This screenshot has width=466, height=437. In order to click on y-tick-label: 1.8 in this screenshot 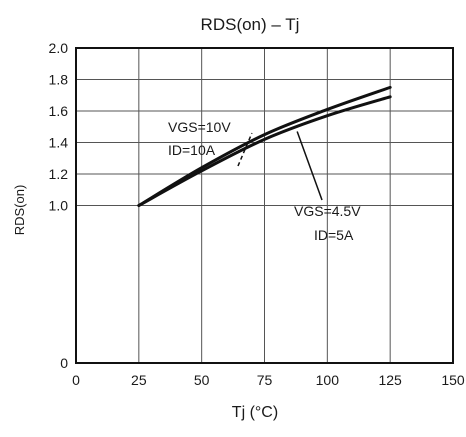, I will do `click(59, 80)`.